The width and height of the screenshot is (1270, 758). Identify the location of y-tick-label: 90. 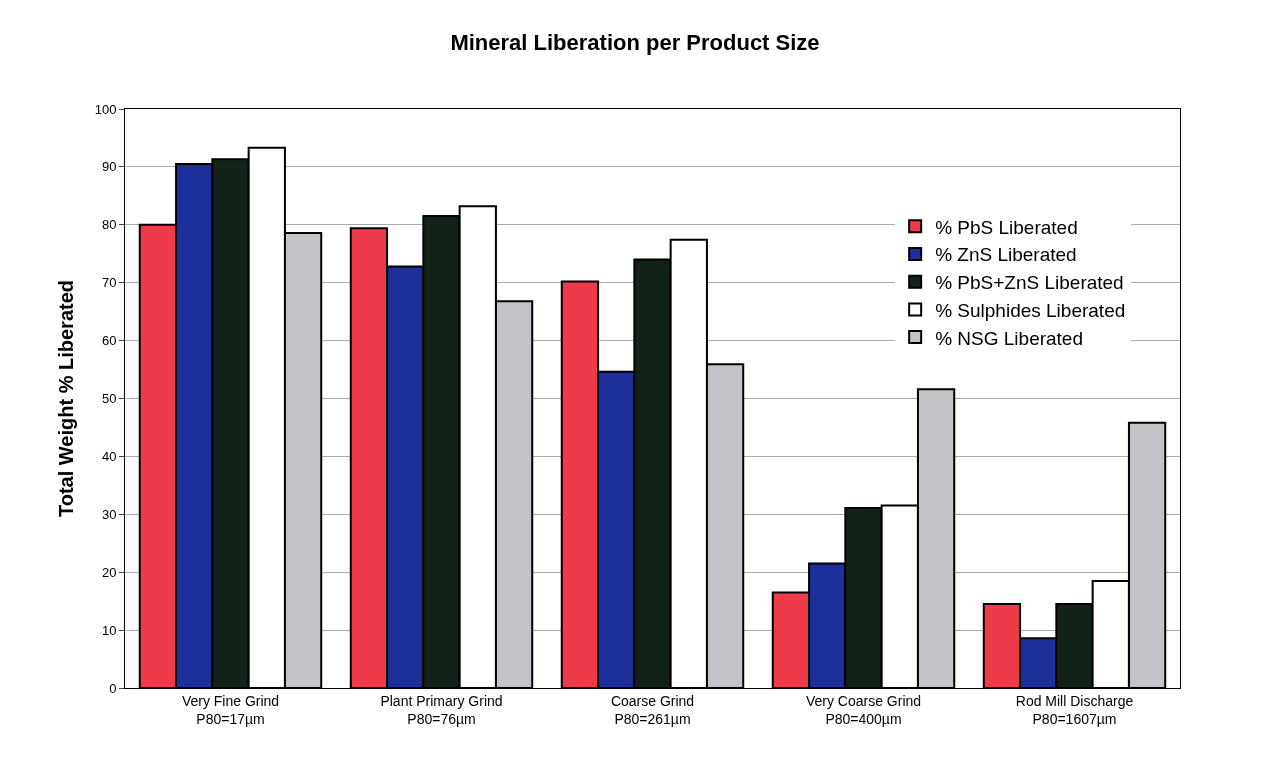
(109, 167).